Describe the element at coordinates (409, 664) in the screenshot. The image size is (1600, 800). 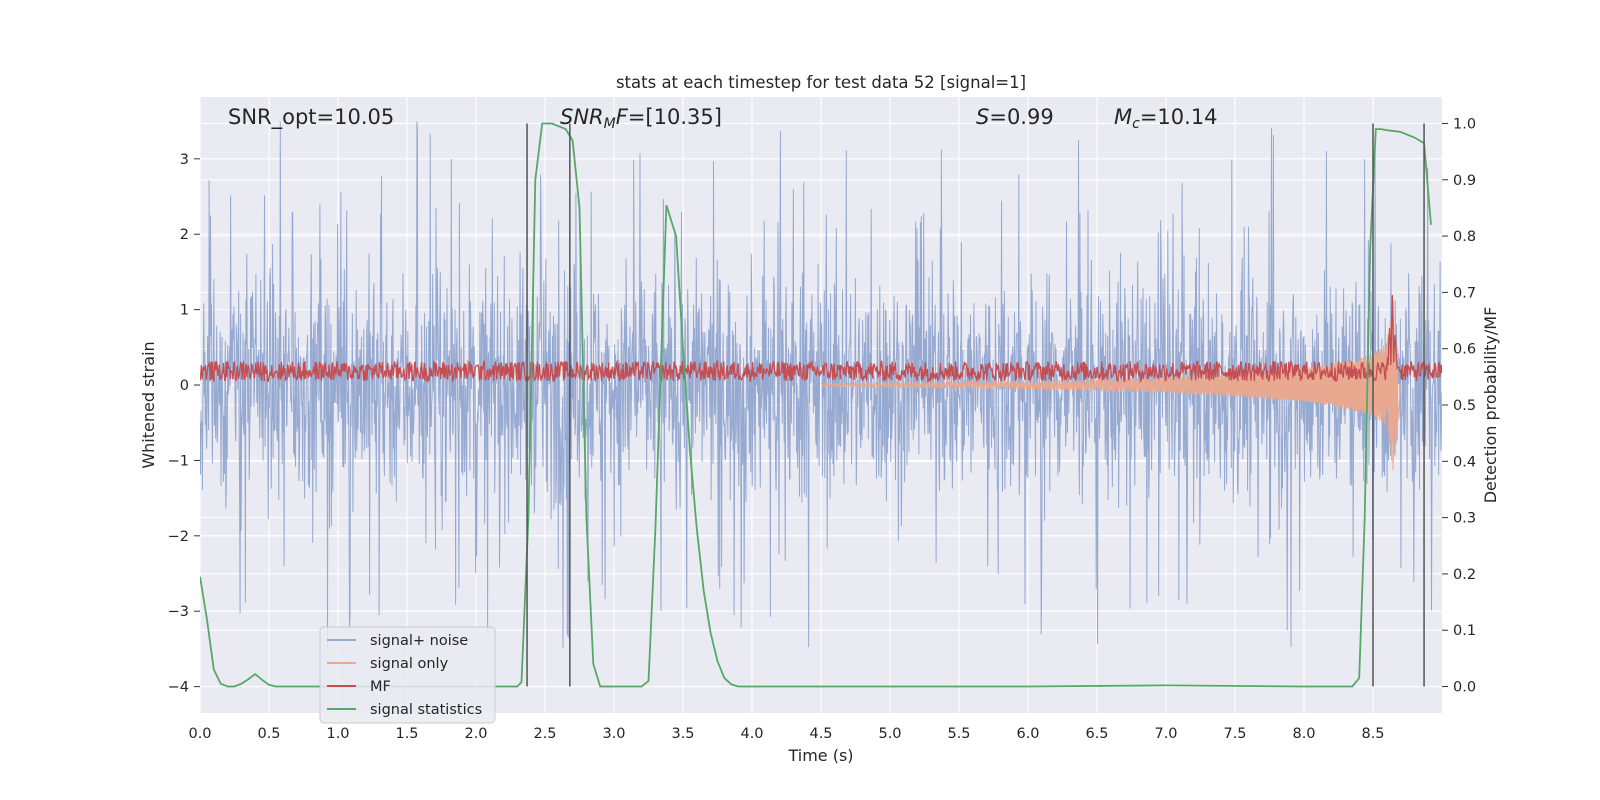
I see `legend-label-signal-only: signal only` at that location.